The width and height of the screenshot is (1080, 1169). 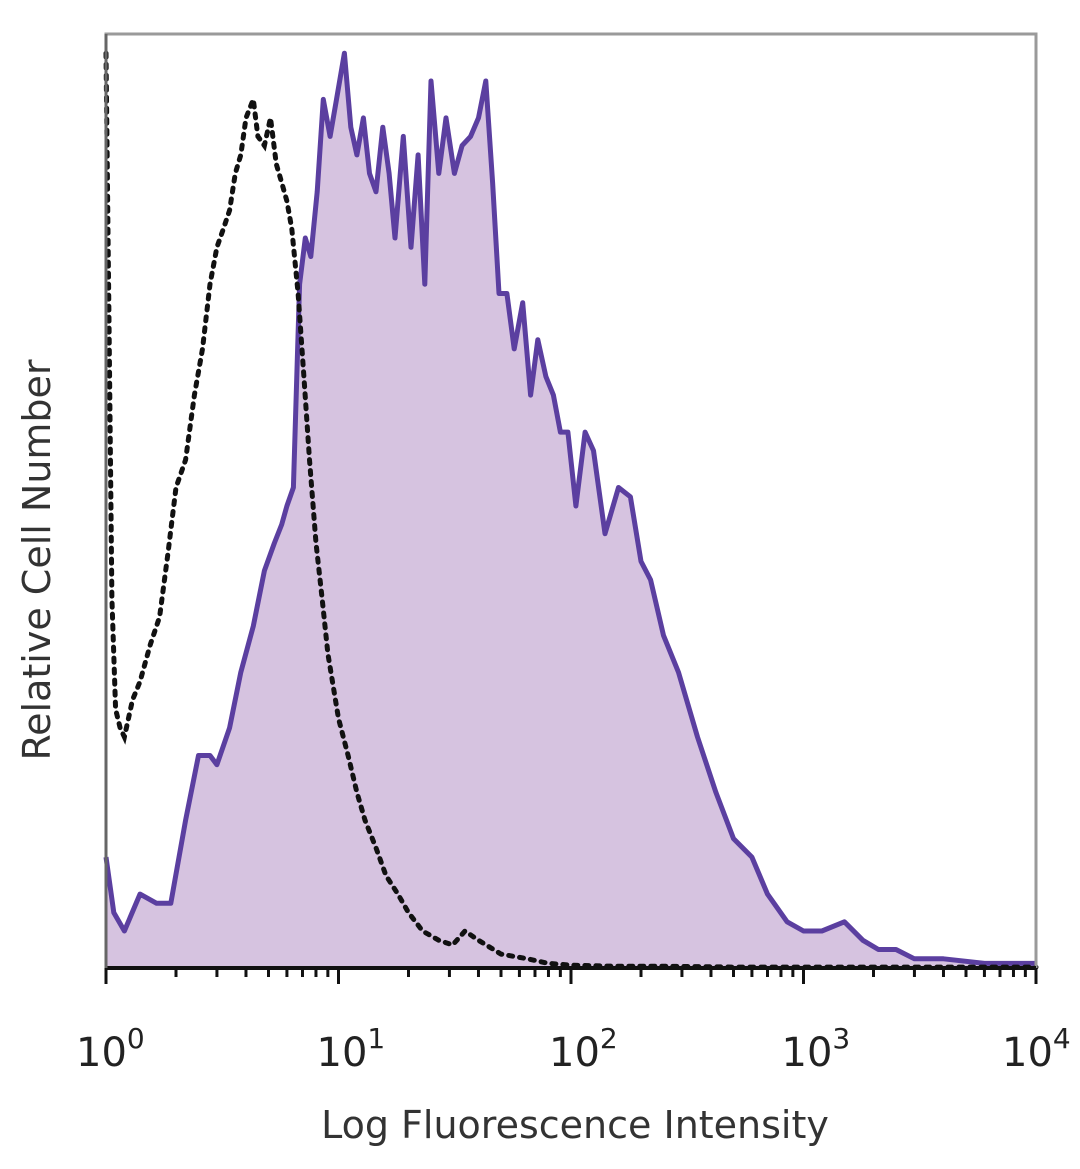 I want to click on x-tick-label: 10¹, so click(x=351, y=1049).